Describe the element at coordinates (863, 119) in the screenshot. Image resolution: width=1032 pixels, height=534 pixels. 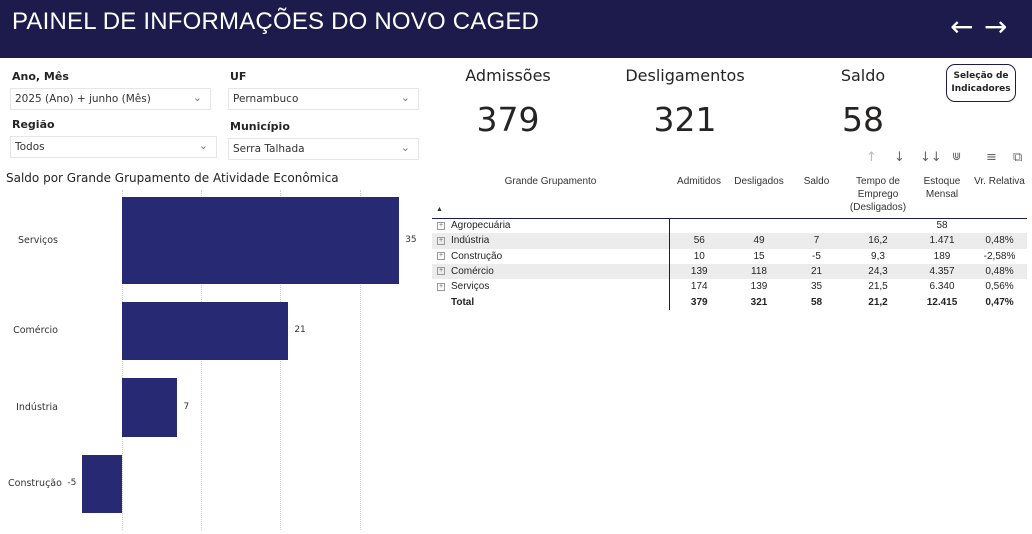
I see `saldo-value: 58` at that location.